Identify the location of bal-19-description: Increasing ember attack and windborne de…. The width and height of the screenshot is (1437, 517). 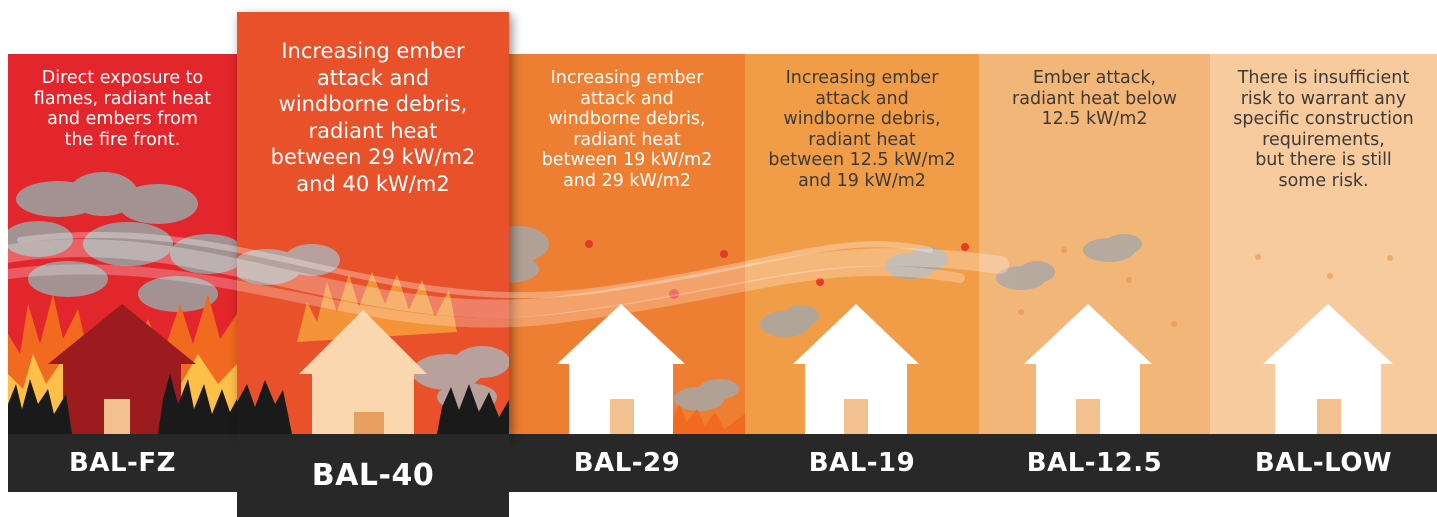
(862, 129).